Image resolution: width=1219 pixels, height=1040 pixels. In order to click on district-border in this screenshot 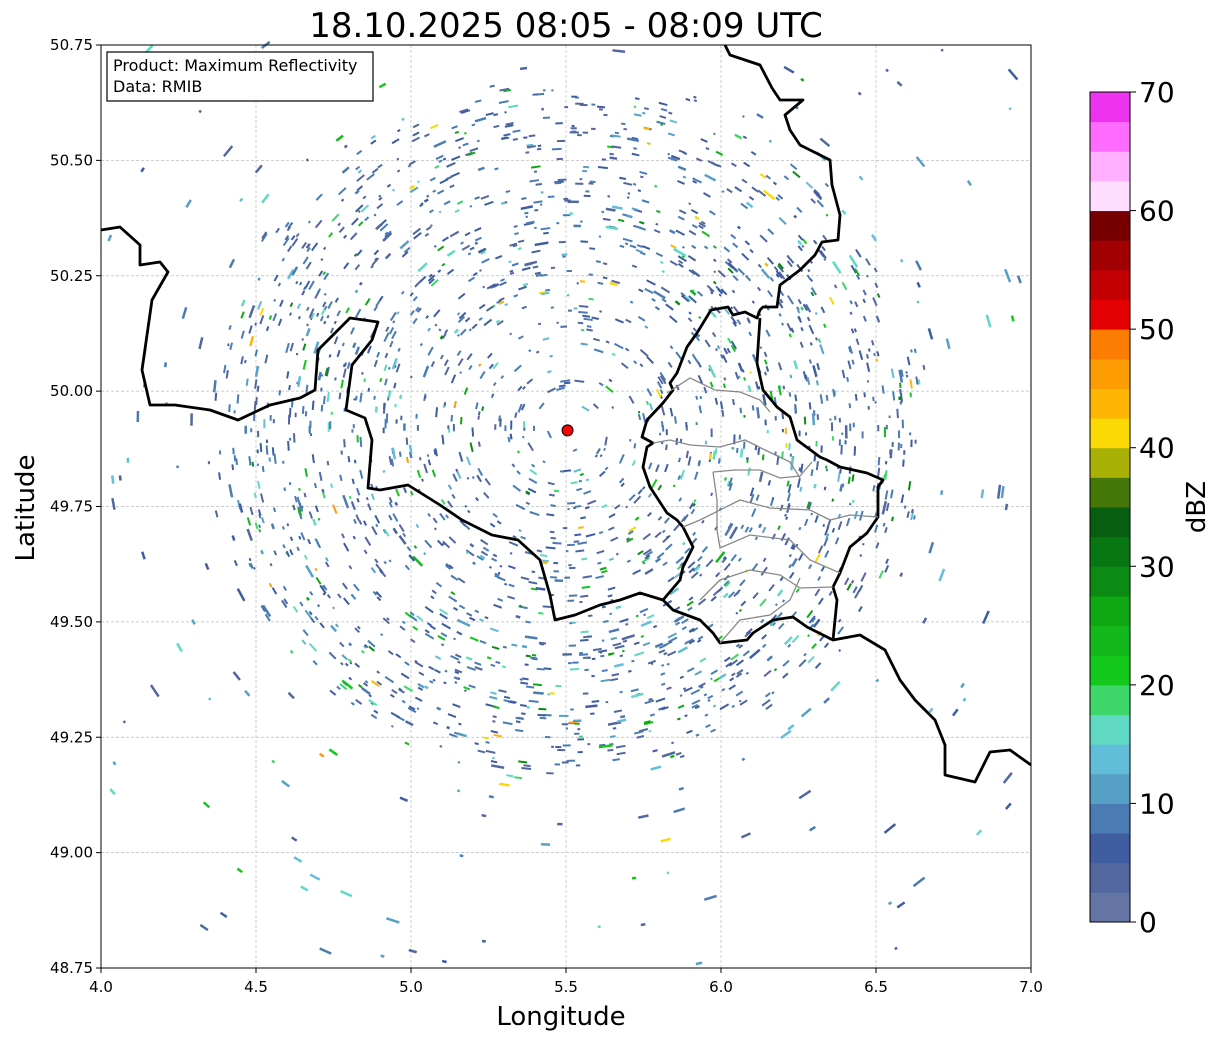, I will do `click(780, 513)`.